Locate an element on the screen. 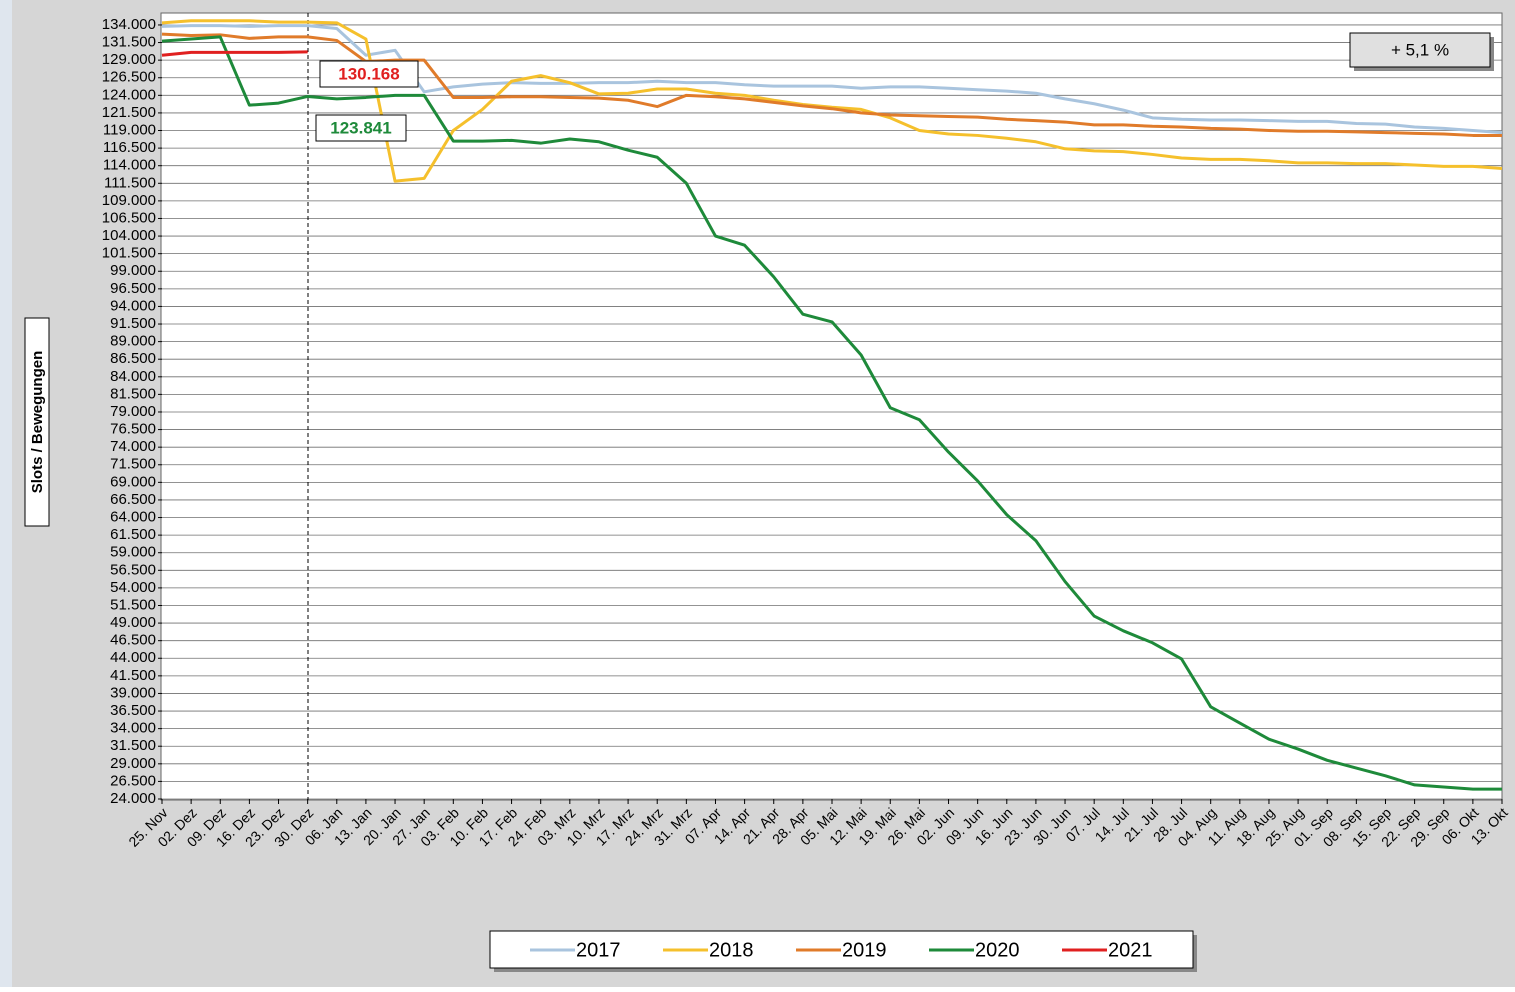  y-tick-label: 81.500 is located at coordinates (133, 393).